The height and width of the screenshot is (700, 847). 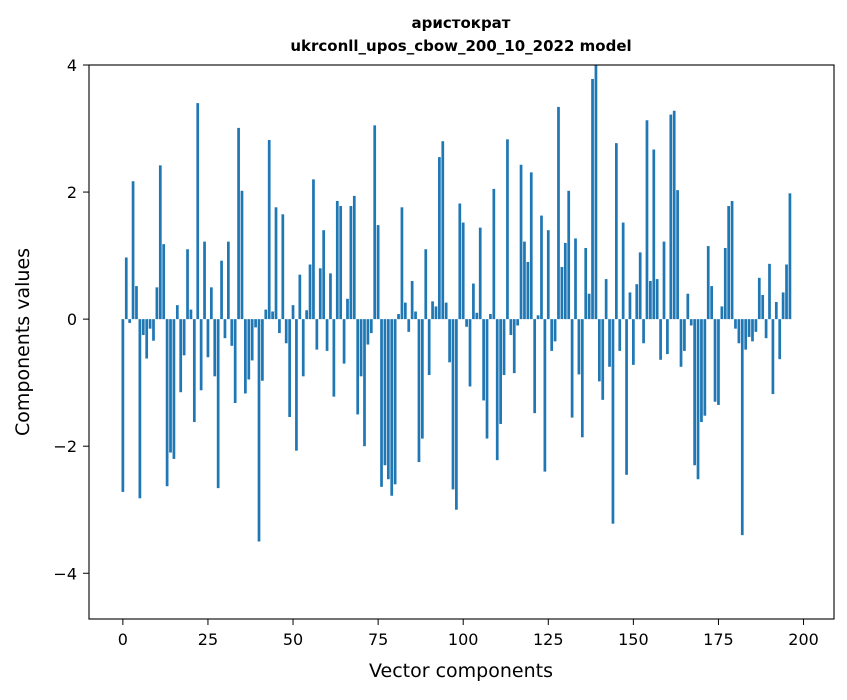 What do you see at coordinates (123, 639) in the screenshot?
I see `x-tick-label: 0` at bounding box center [123, 639].